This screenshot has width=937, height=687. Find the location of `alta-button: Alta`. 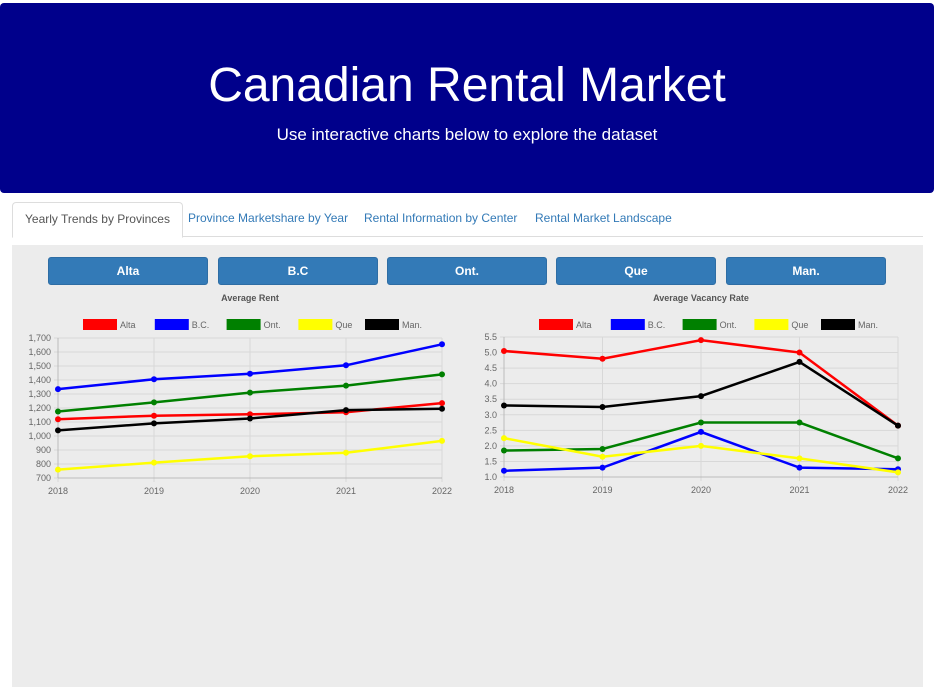

alta-button: Alta is located at coordinates (128, 271).